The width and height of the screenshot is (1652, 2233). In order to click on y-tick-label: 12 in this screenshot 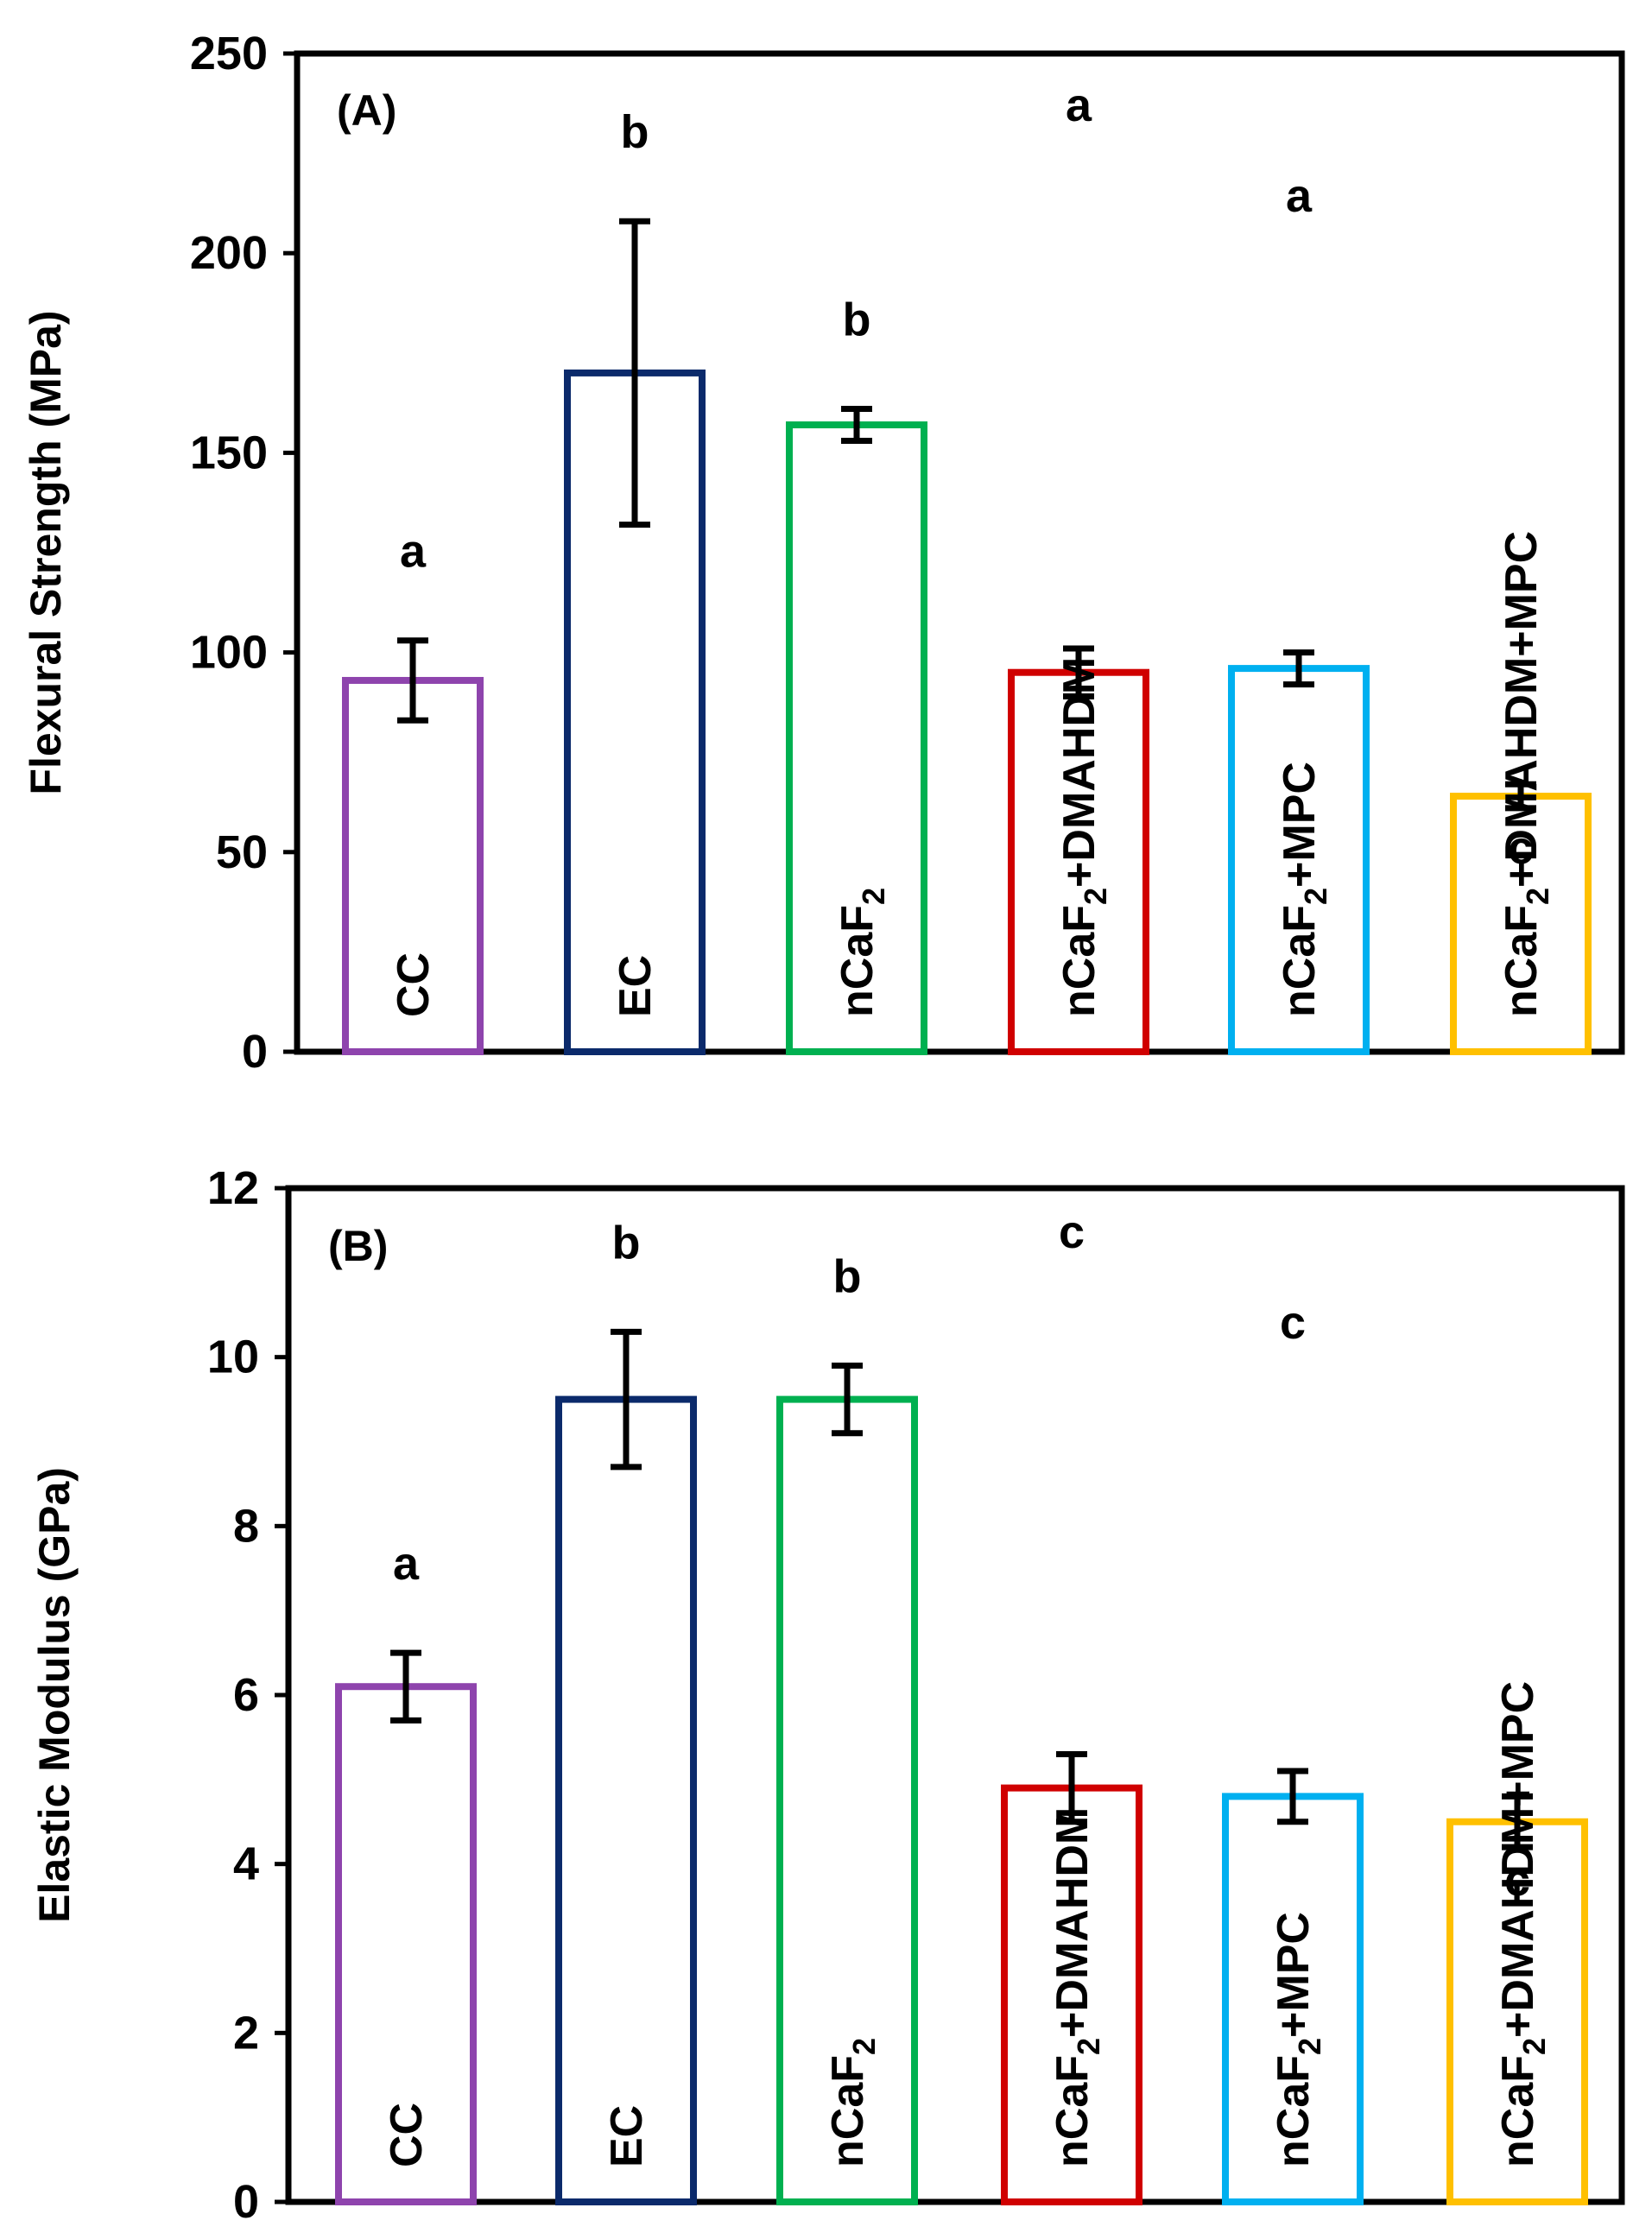, I will do `click(233, 1188)`.